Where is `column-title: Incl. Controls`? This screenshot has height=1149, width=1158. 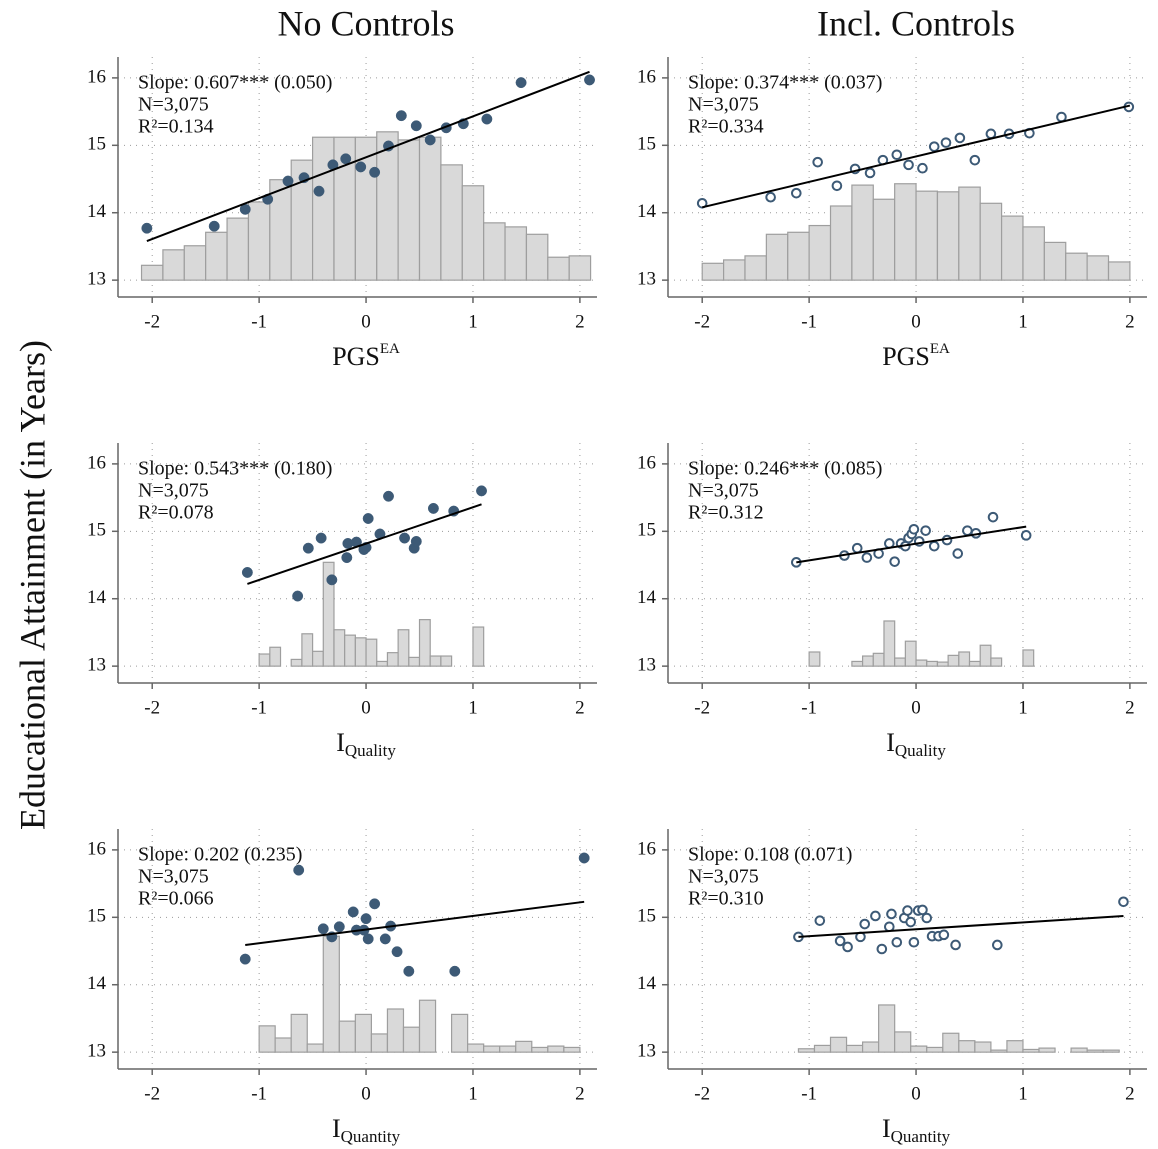 column-title: Incl. Controls is located at coordinates (916, 23).